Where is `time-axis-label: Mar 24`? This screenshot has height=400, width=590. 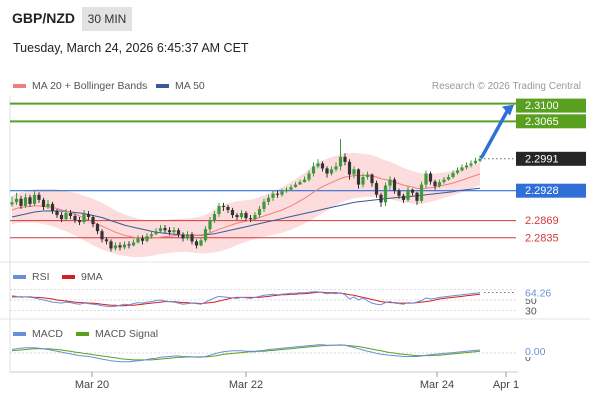 time-axis-label: Mar 24 is located at coordinates (437, 385).